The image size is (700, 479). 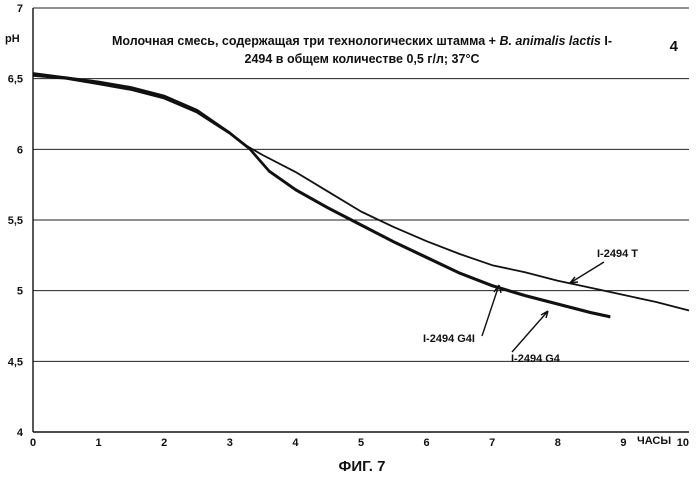 I want to click on x-tick-label: 4, so click(x=295, y=443).